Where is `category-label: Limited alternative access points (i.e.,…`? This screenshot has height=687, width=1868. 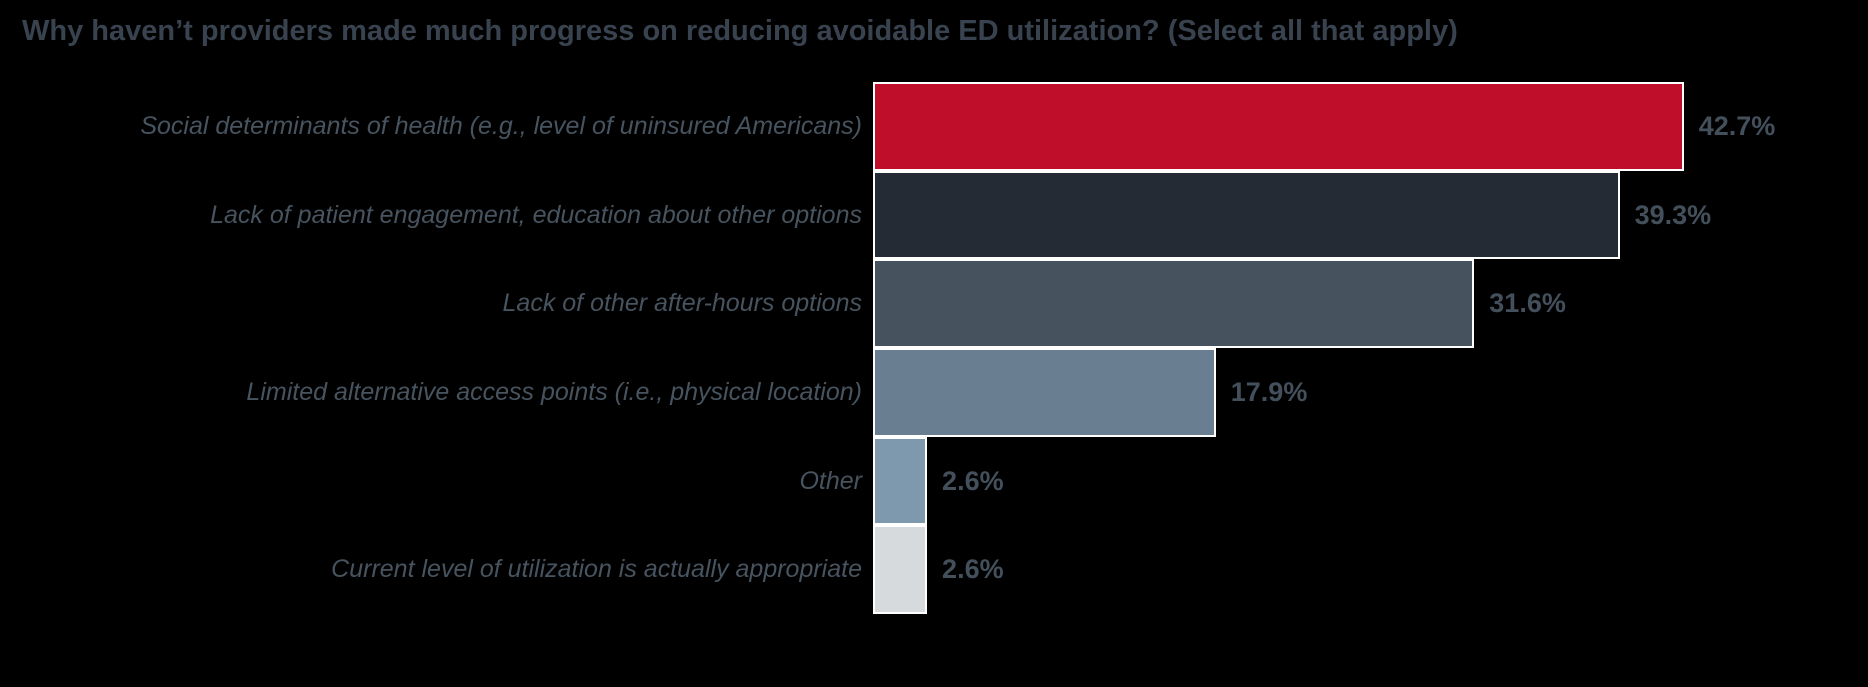 category-label: Limited alternative access points (i.e.,… is located at coordinates (554, 391).